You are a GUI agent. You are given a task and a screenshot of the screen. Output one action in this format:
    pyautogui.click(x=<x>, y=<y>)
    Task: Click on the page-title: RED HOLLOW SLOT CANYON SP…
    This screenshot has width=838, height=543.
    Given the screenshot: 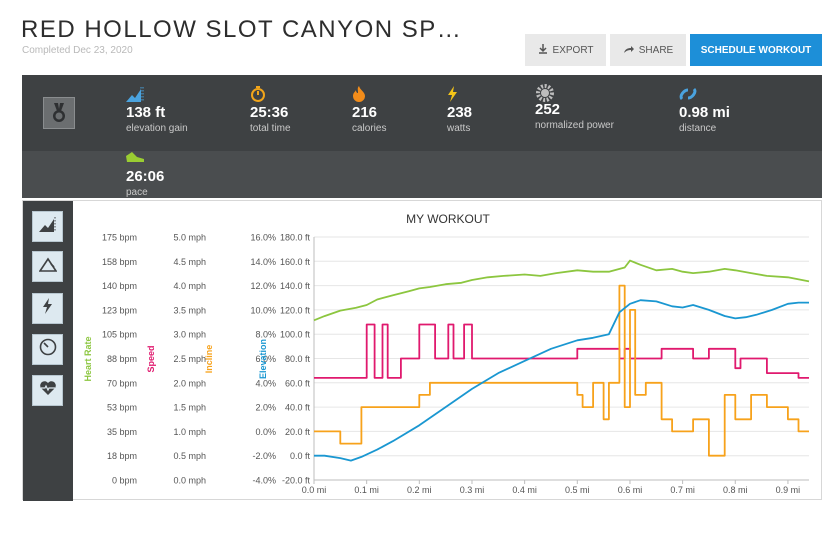 What is the action you would take?
    pyautogui.click(x=242, y=29)
    